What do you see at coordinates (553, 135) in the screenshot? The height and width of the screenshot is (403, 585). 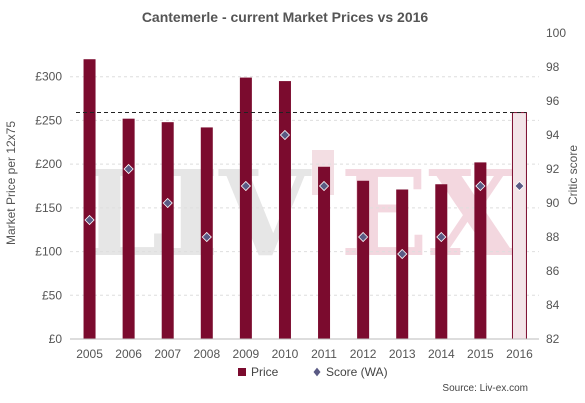 I see `y2-tick-label: 94` at bounding box center [553, 135].